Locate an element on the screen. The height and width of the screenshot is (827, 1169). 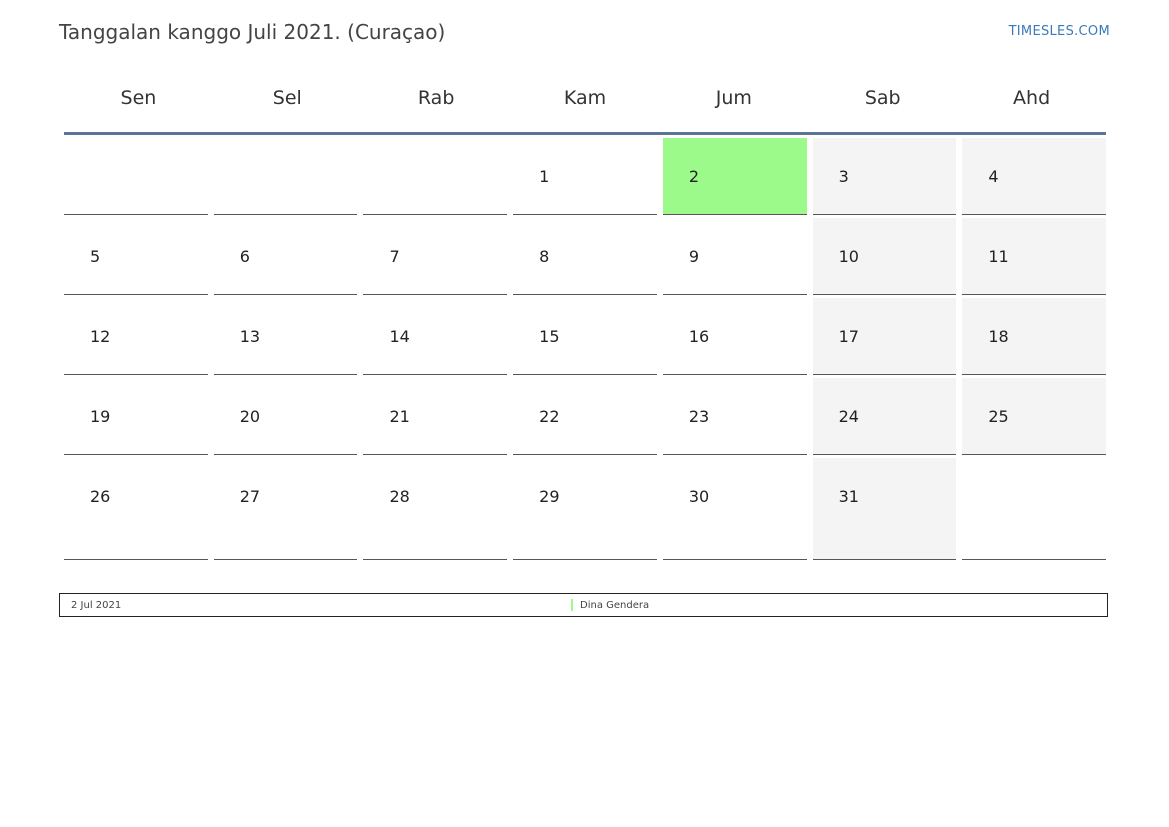
day-number: 25 is located at coordinates (998, 416).